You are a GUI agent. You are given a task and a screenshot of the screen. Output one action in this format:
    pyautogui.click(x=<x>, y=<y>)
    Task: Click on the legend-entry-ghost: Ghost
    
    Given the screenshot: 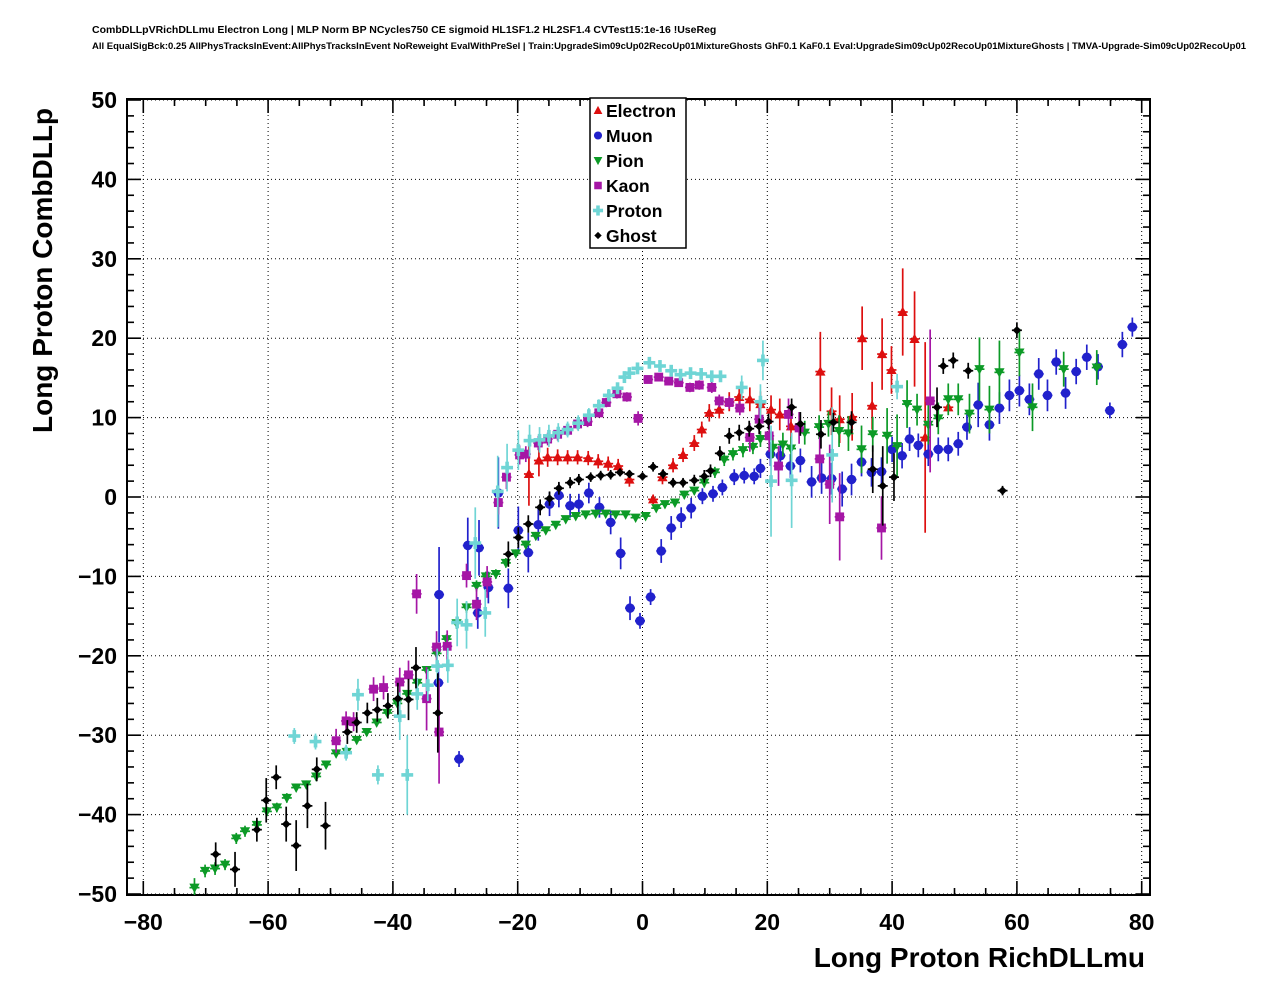 What is the action you would take?
    pyautogui.click(x=625, y=236)
    